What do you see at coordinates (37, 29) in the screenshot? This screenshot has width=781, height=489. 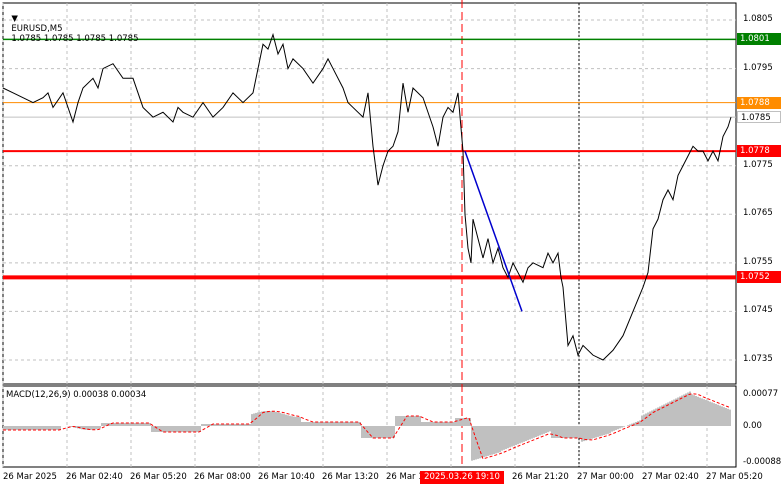 I see `symbol-label: EURUSD,M5` at bounding box center [37, 29].